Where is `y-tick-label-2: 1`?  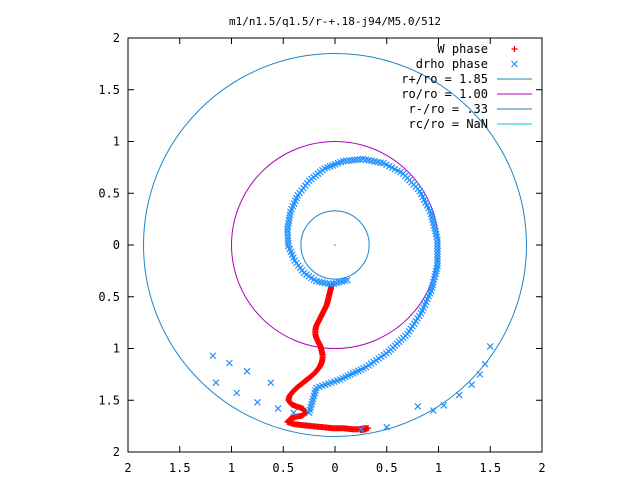 y-tick-label-2: 1 is located at coordinates (116, 349).